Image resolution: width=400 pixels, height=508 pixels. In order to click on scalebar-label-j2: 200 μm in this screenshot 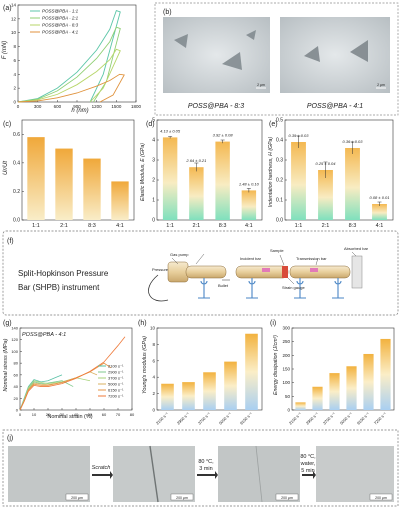, I will do `click(182, 498)`.